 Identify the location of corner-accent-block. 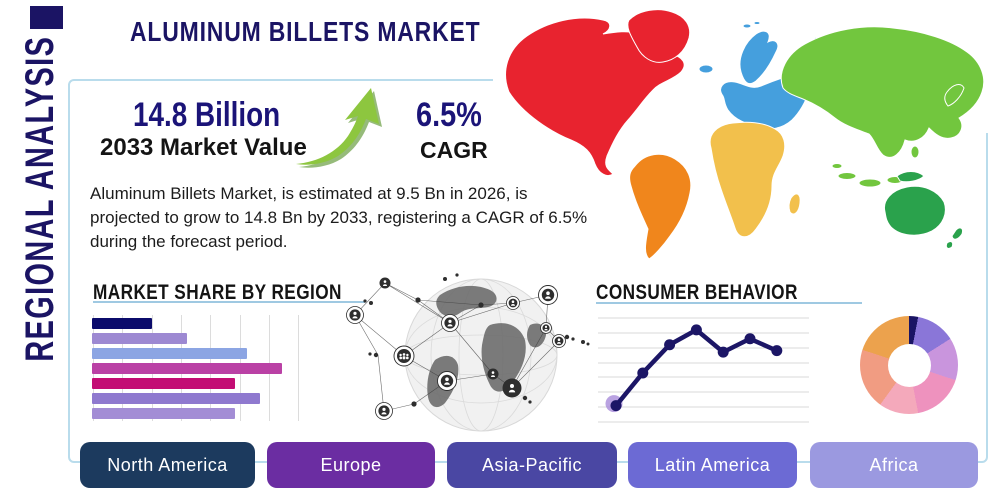
(46, 17).